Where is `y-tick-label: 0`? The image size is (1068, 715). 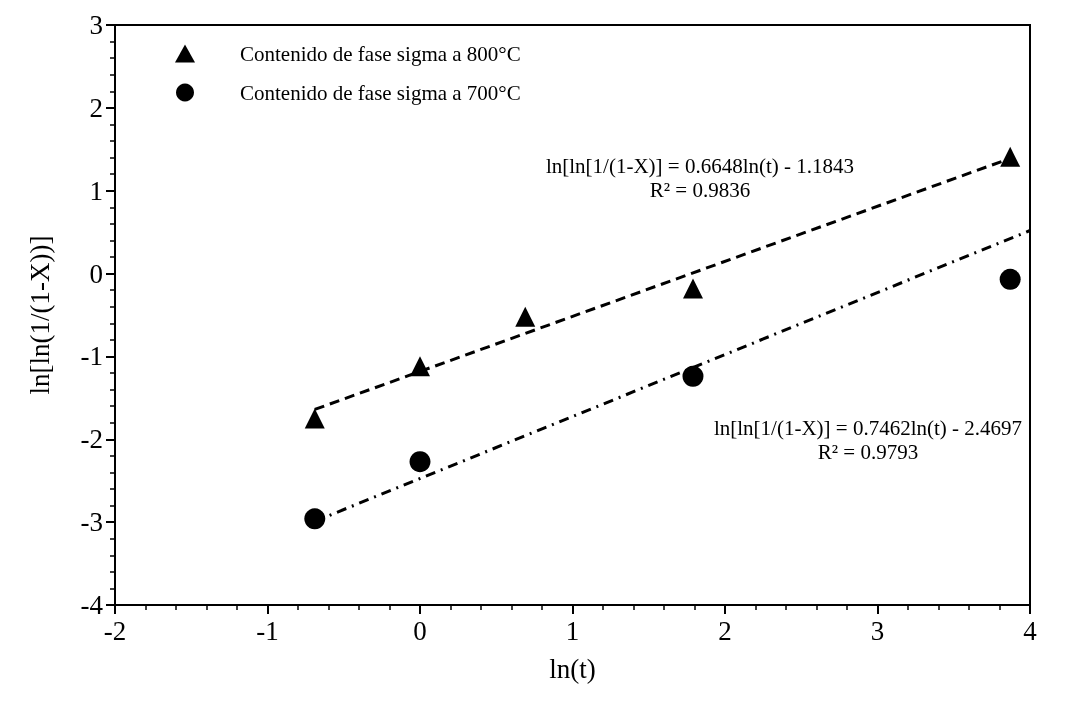
y-tick-label: 0 is located at coordinates (96, 273).